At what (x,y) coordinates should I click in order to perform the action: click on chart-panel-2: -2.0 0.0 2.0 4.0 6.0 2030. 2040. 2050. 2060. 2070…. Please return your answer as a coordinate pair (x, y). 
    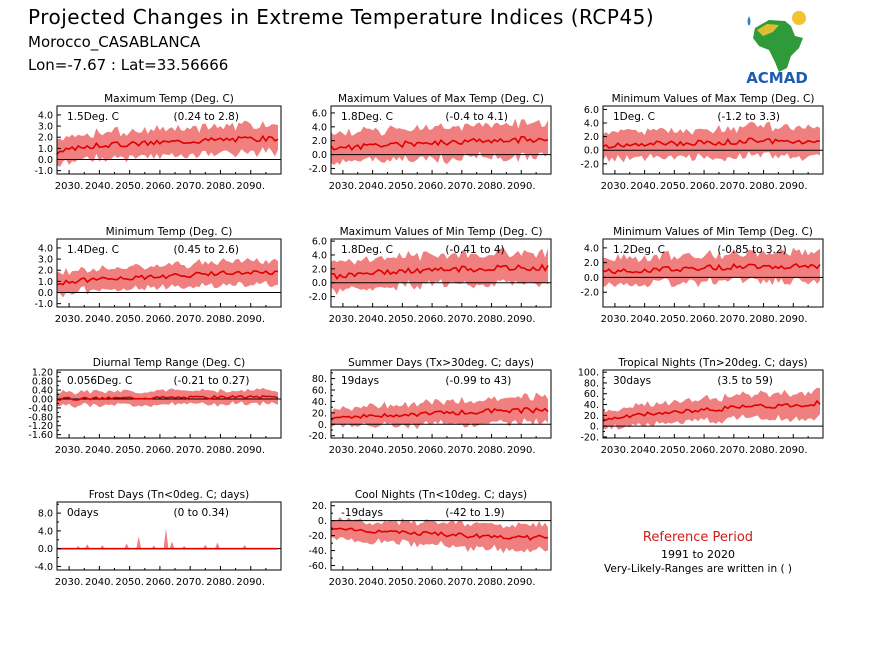
    Looking at the image, I should click on (430, 142).